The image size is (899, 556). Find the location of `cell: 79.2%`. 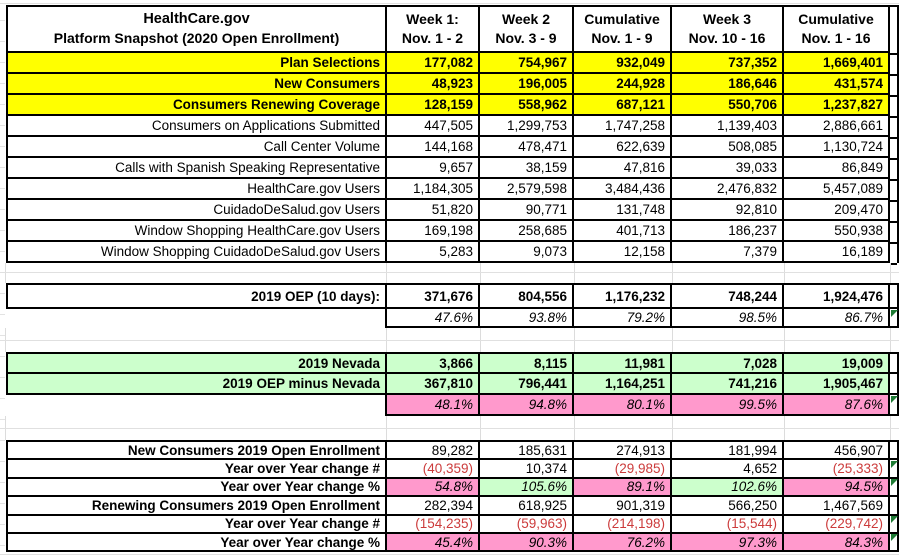

cell: 79.2% is located at coordinates (623, 318).